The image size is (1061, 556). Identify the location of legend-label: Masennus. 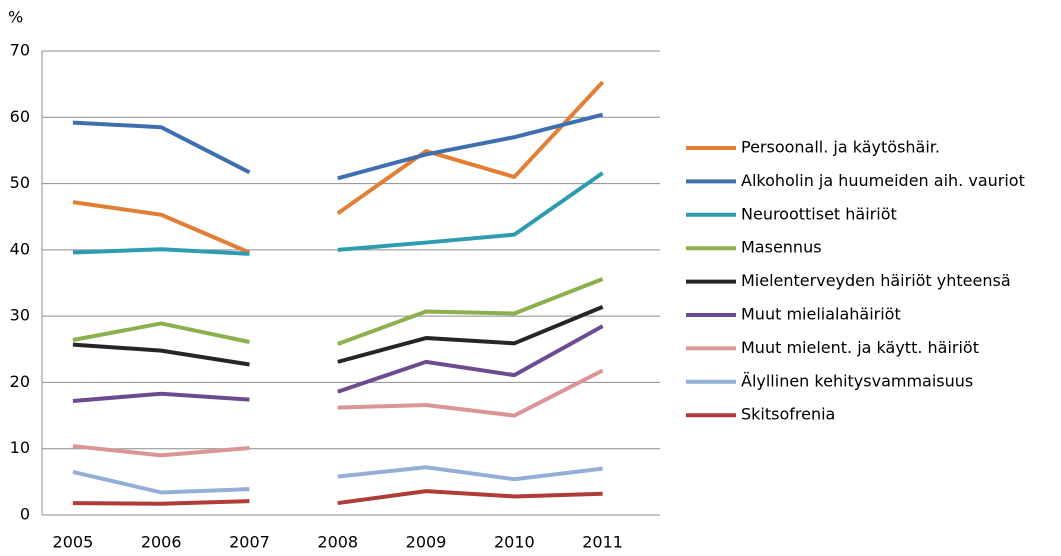
(781, 247).